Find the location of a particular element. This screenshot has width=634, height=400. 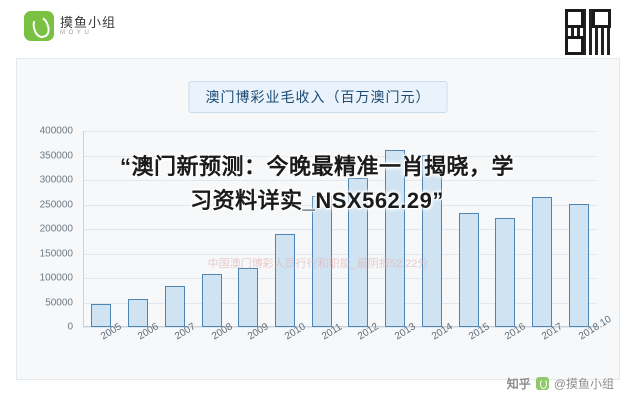

credit-user: @摸鱼小组 is located at coordinates (583, 384).